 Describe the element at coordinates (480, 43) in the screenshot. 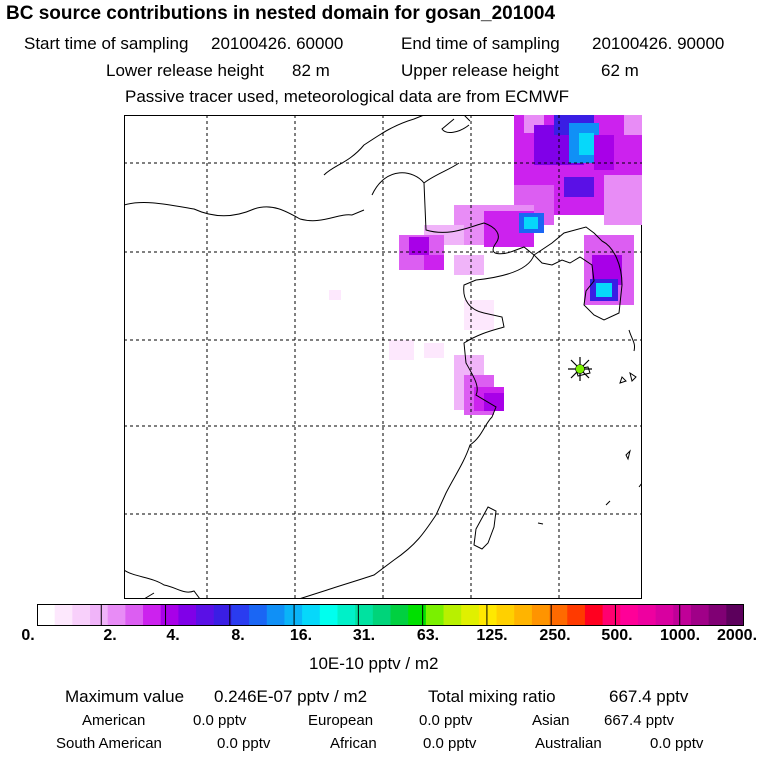

I see `end-time-label: End time of sampling` at that location.